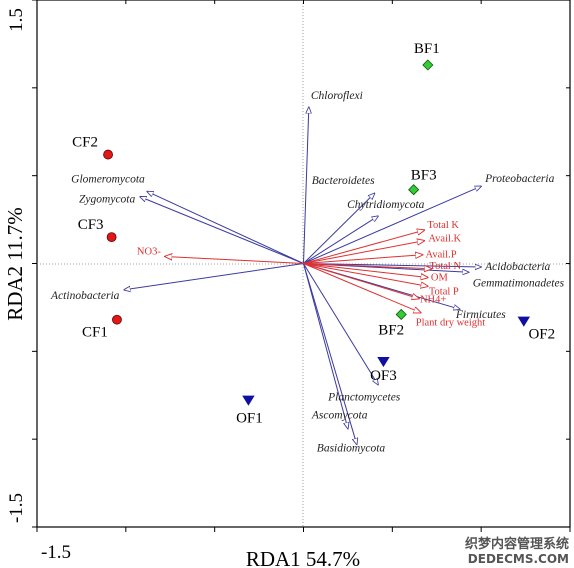  What do you see at coordinates (56, 552) in the screenshot?
I see `x-tick-label-min: -1.5` at bounding box center [56, 552].